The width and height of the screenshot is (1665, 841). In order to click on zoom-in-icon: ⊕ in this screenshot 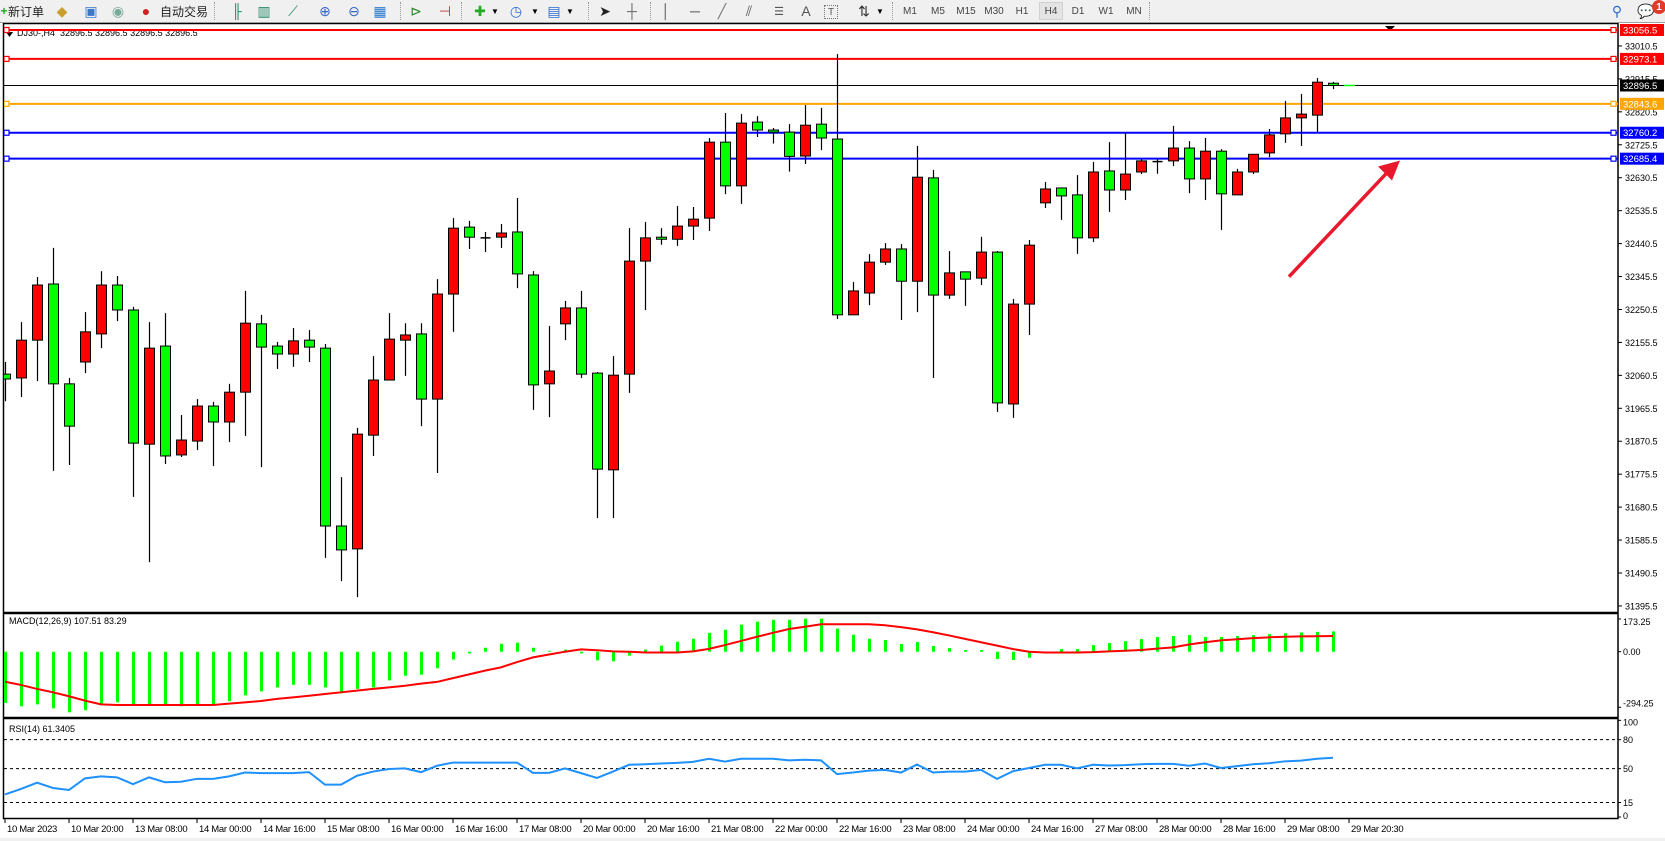, I will do `click(325, 10)`.